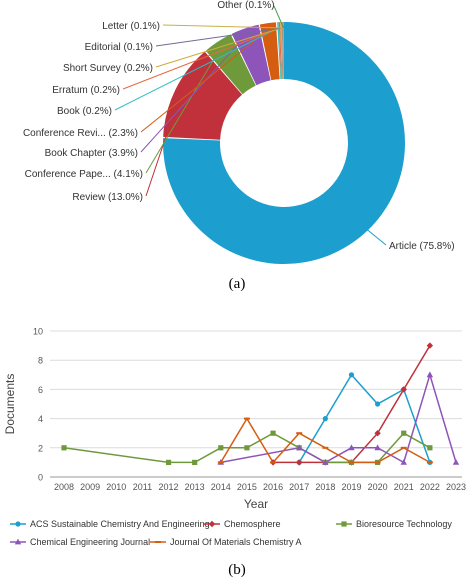  Describe the element at coordinates (256, 504) in the screenshot. I see `x-axis-title: Year` at that location.